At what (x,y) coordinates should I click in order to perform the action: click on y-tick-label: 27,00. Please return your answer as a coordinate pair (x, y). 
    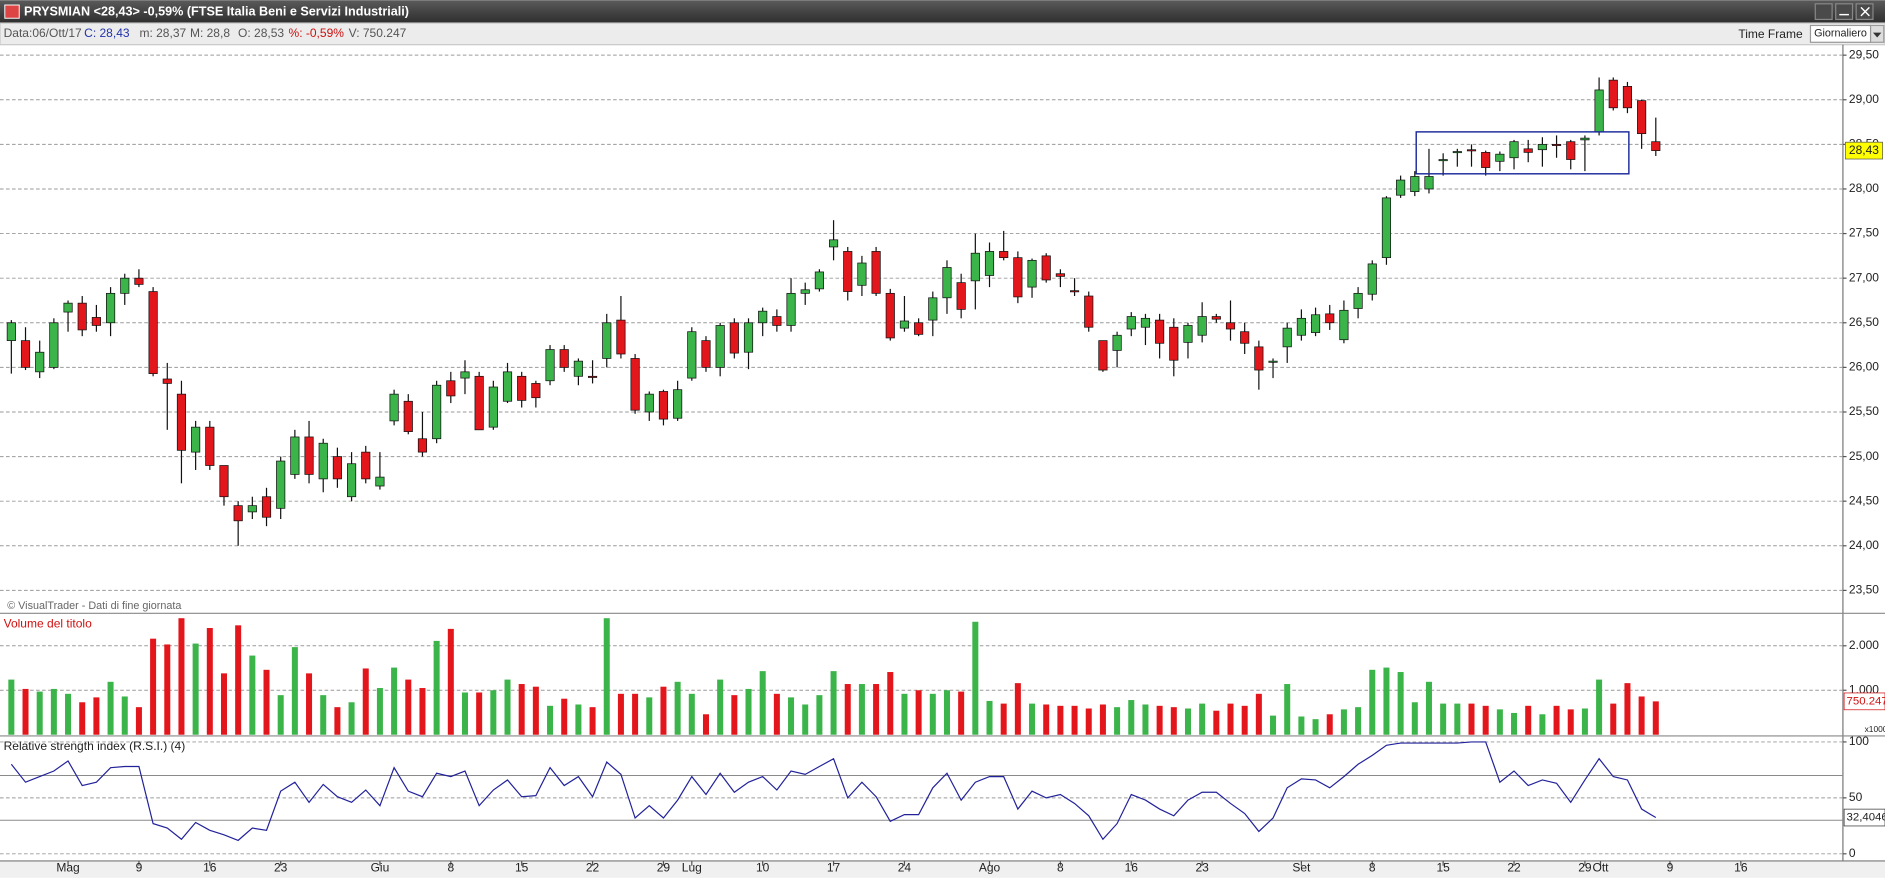
    Looking at the image, I should click on (1864, 277).